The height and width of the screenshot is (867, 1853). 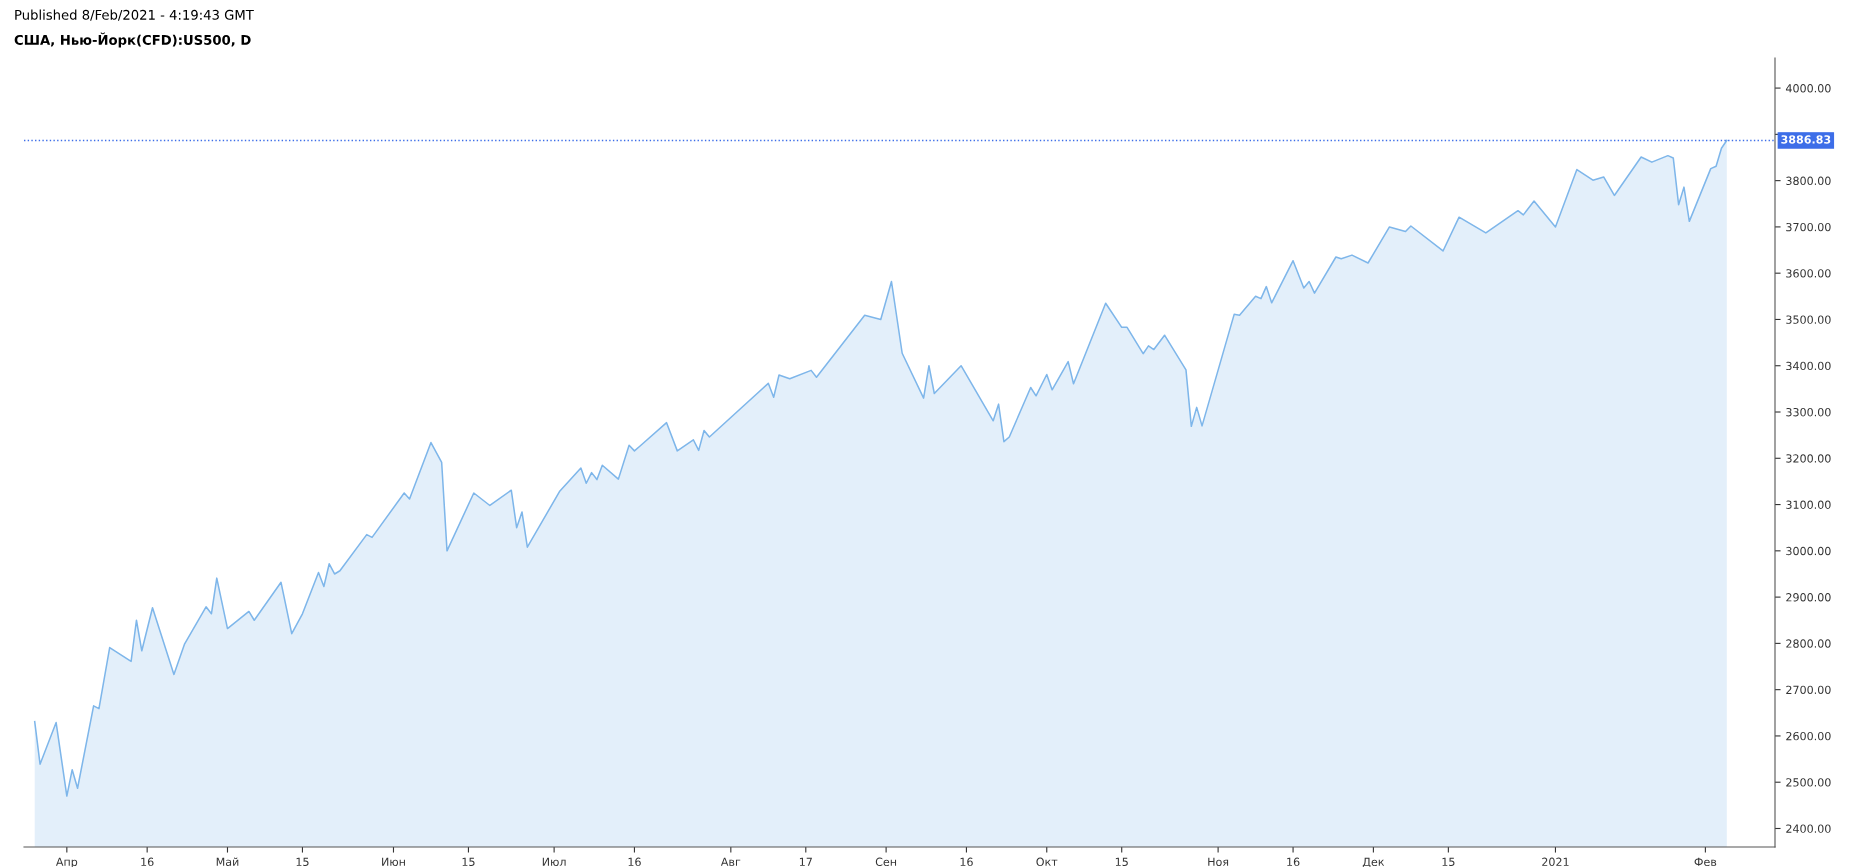 What do you see at coordinates (1808, 273) in the screenshot?
I see `y-tick-label: 3600.00` at bounding box center [1808, 273].